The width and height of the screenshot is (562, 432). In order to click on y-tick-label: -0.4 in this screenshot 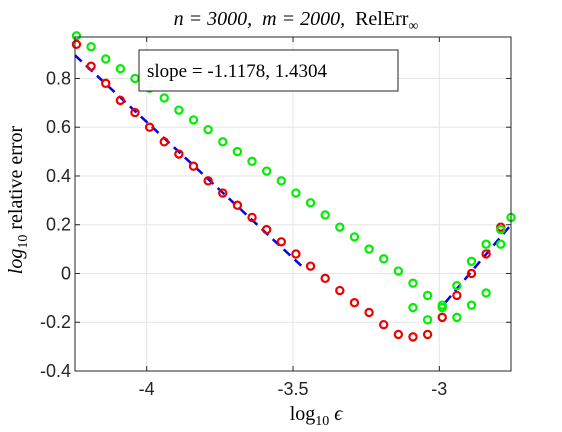, I will do `click(55, 371)`.